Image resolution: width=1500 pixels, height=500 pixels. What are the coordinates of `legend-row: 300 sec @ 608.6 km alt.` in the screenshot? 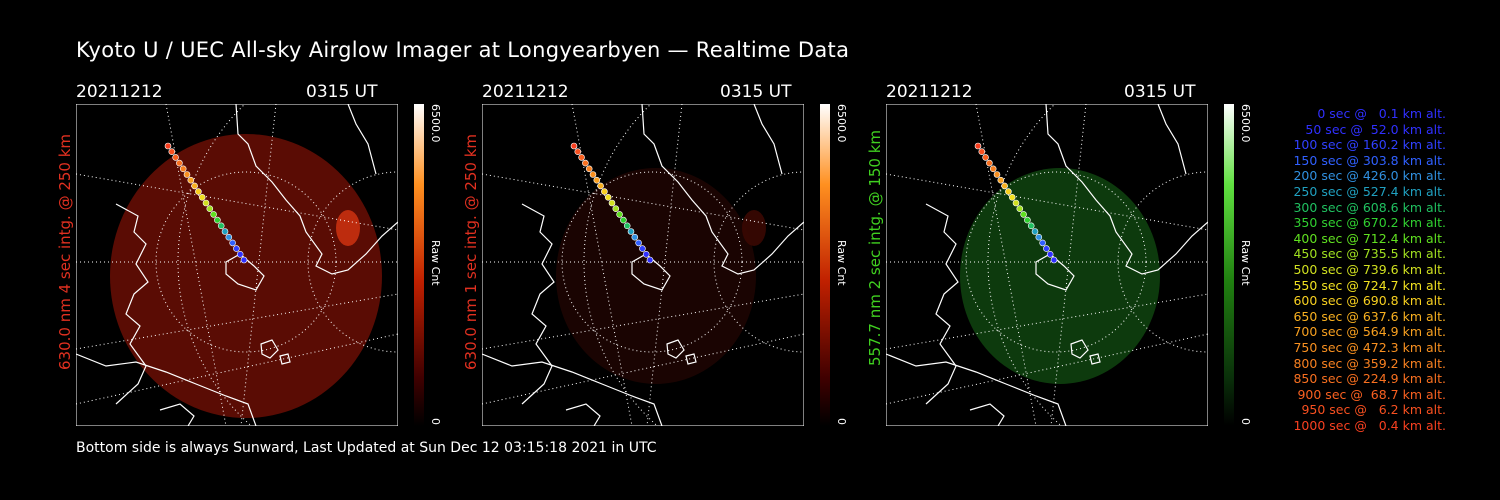 It's located at (1369, 207).